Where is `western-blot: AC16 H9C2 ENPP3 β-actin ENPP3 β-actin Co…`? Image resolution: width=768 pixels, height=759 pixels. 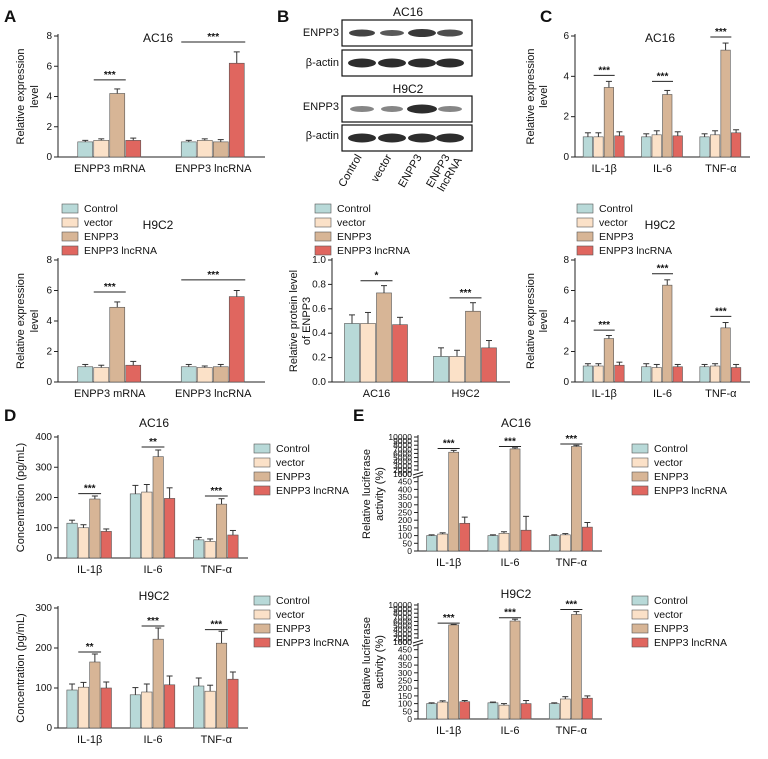 western-blot: AC16 H9C2 ENPP3 β-actin ENPP3 β-actin Co… is located at coordinates (387, 99).